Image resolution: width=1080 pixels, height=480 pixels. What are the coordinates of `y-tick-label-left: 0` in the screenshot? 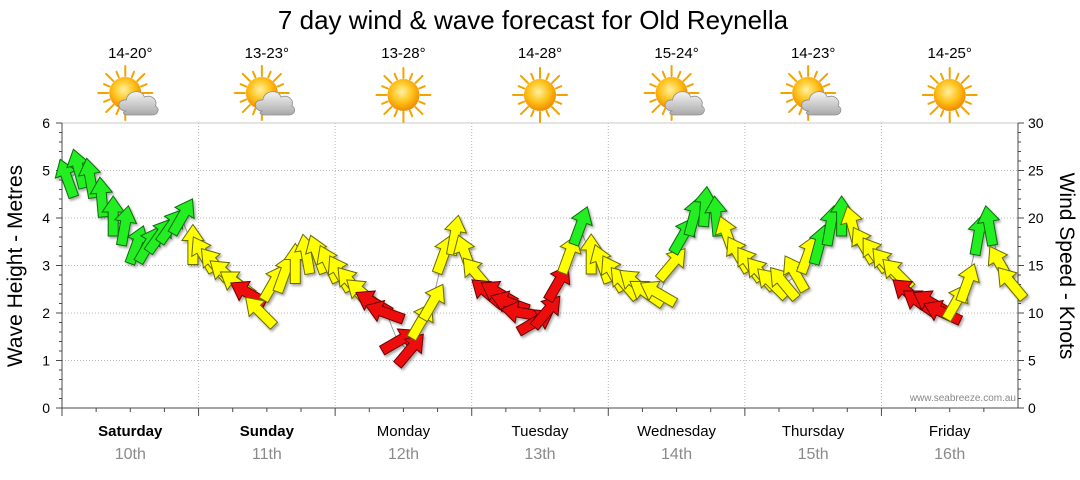 It's located at (46, 408).